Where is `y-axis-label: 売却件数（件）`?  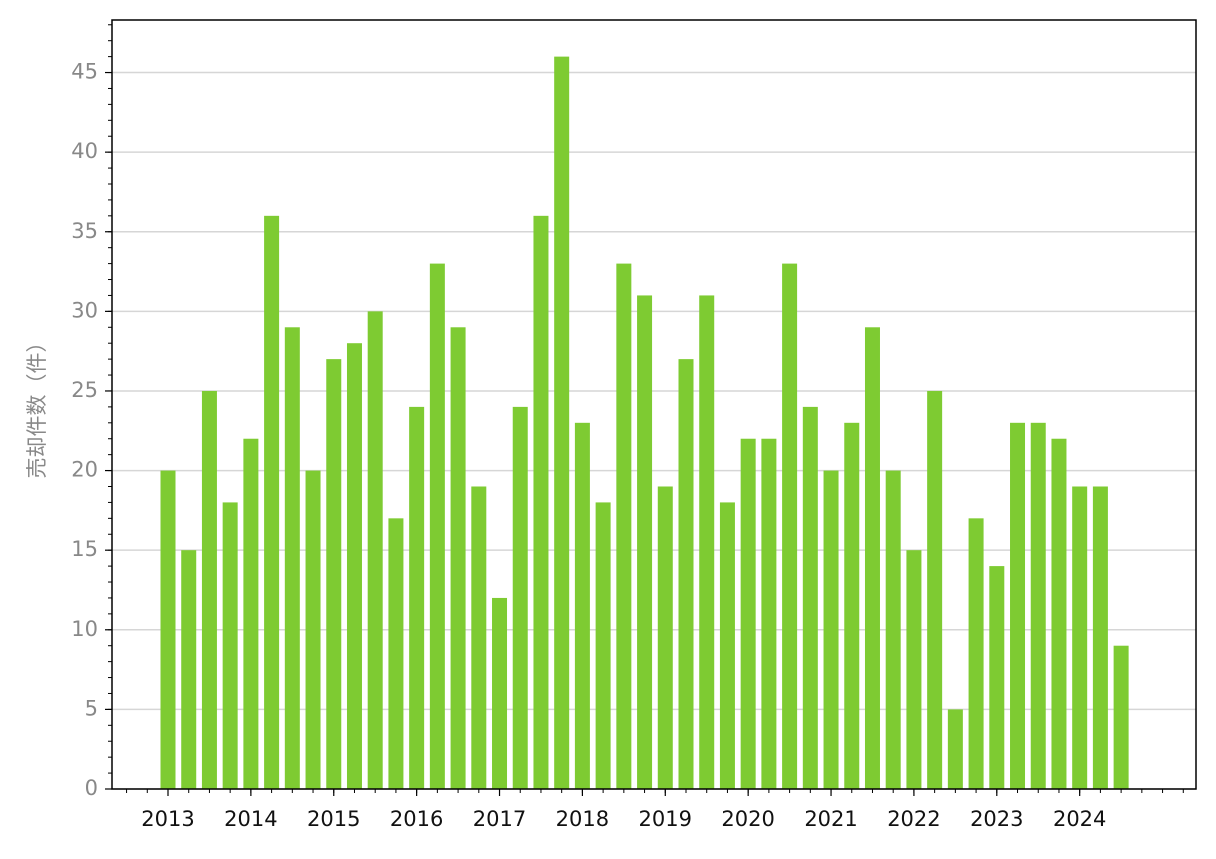 y-axis-label: 売却件数（件） is located at coordinates (37, 405).